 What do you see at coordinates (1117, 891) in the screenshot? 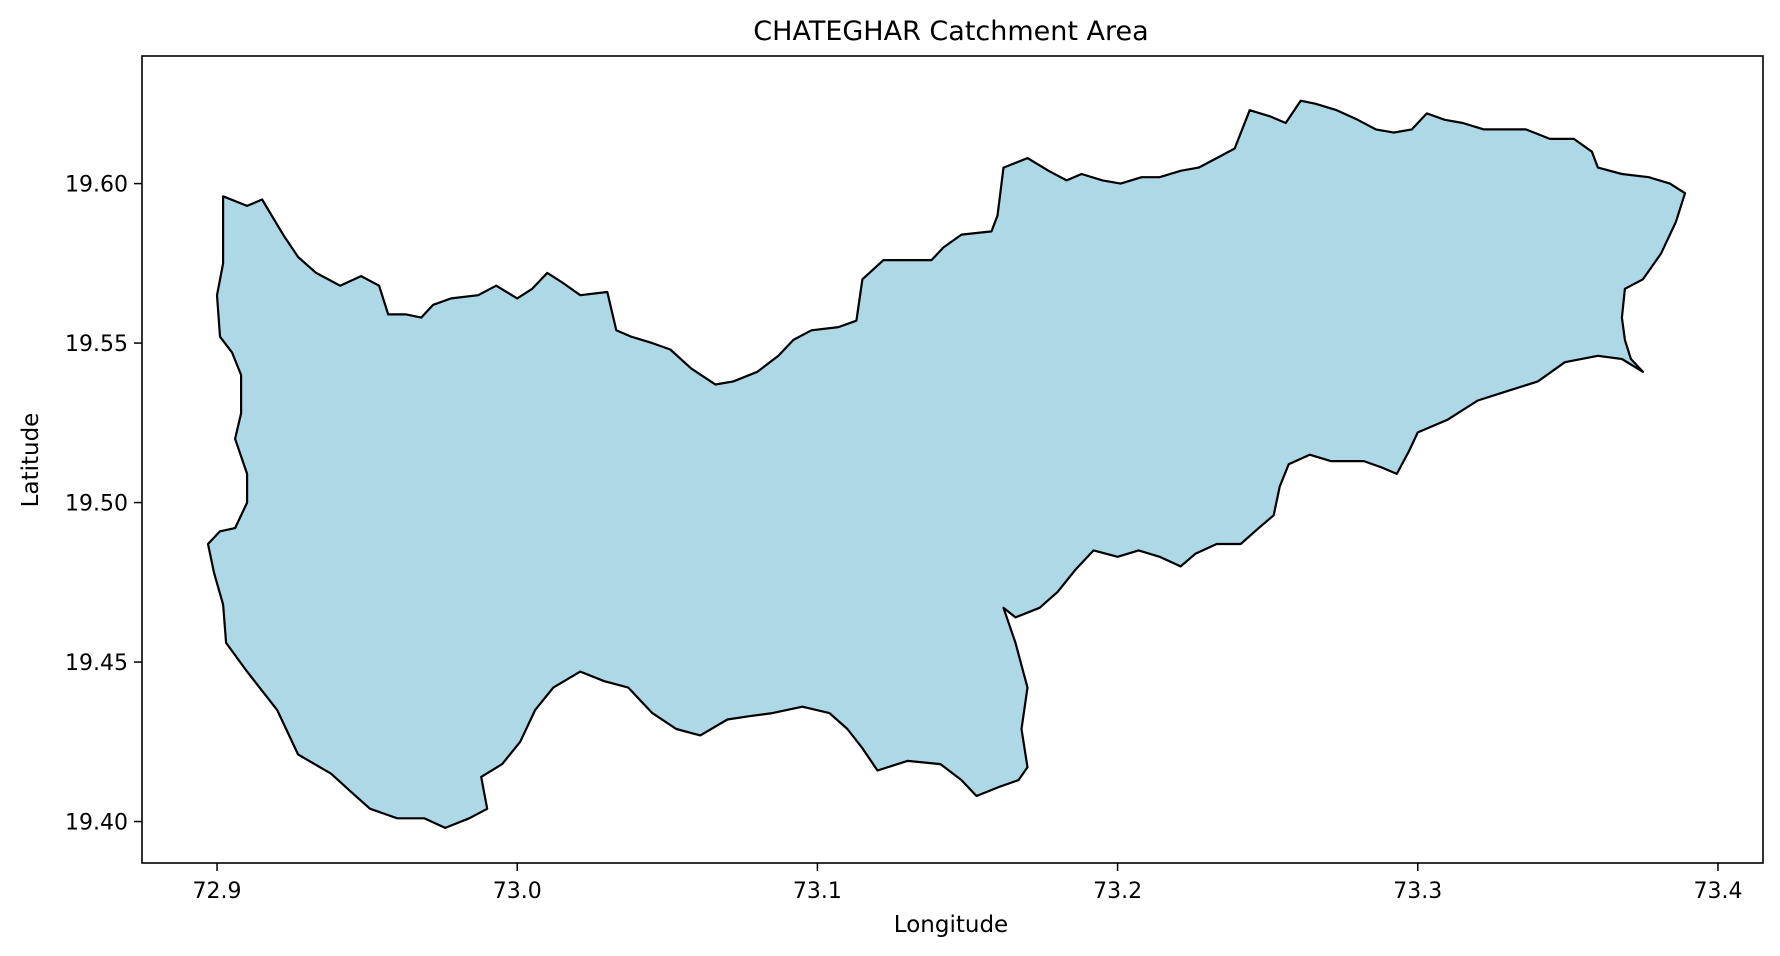
I see `x-tick-label: 73.2` at bounding box center [1117, 891].